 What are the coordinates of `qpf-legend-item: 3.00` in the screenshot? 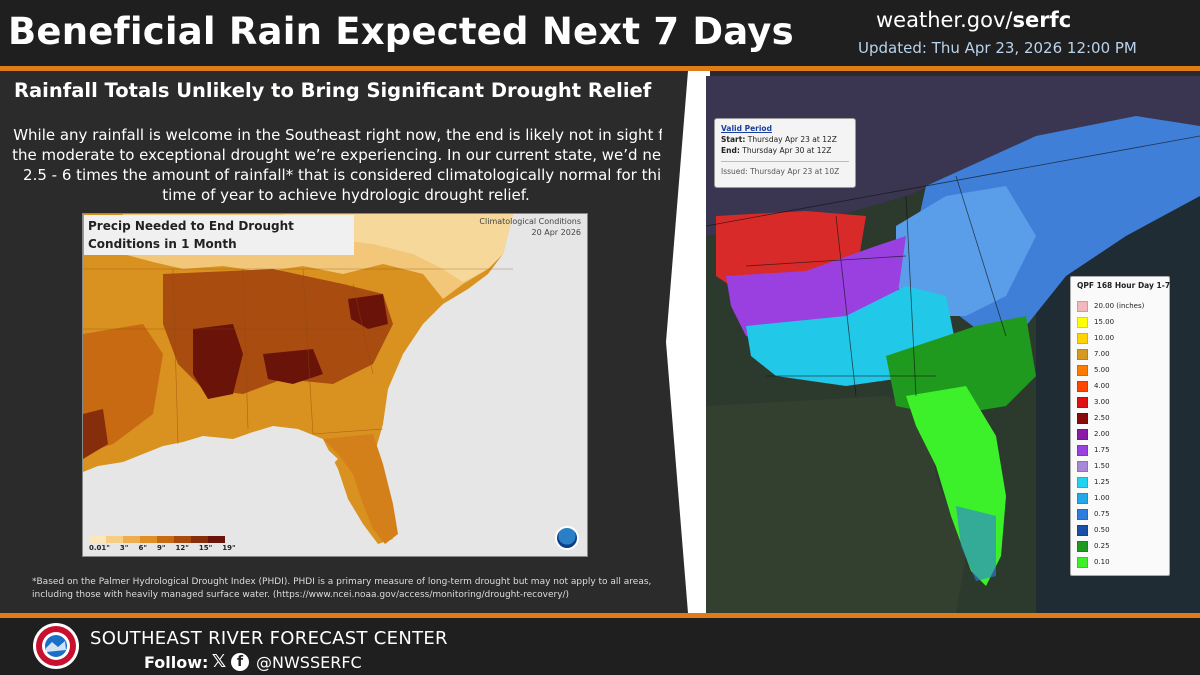 It's located at (1120, 402).